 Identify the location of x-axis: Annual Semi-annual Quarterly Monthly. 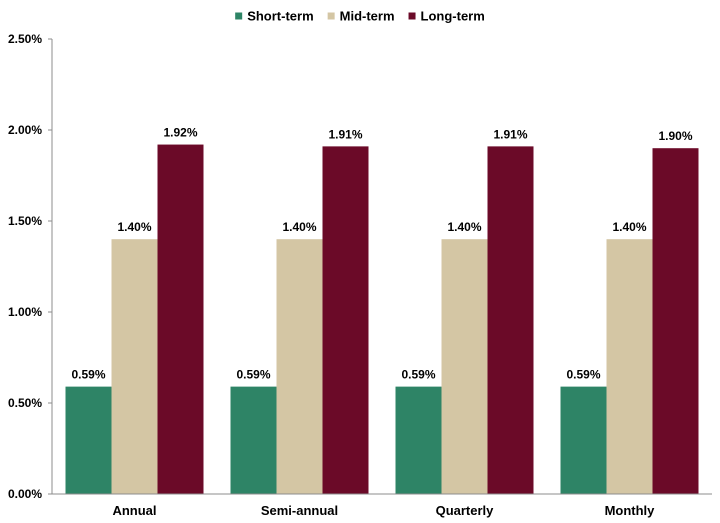
(382, 505).